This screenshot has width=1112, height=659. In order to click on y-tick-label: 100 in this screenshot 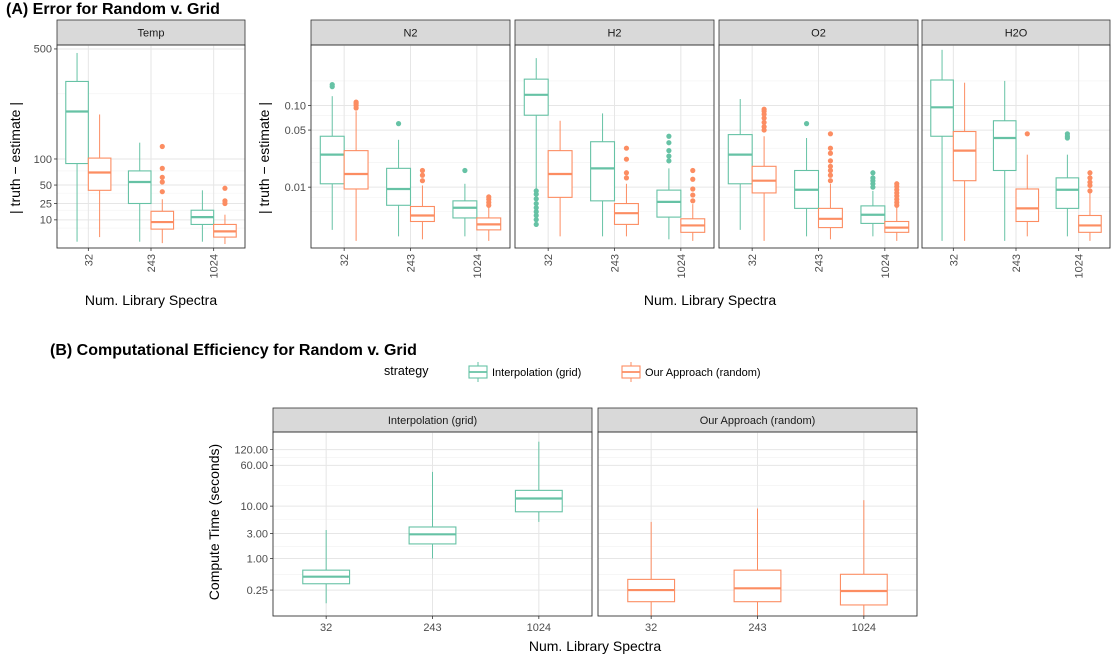, I will do `click(43, 160)`.